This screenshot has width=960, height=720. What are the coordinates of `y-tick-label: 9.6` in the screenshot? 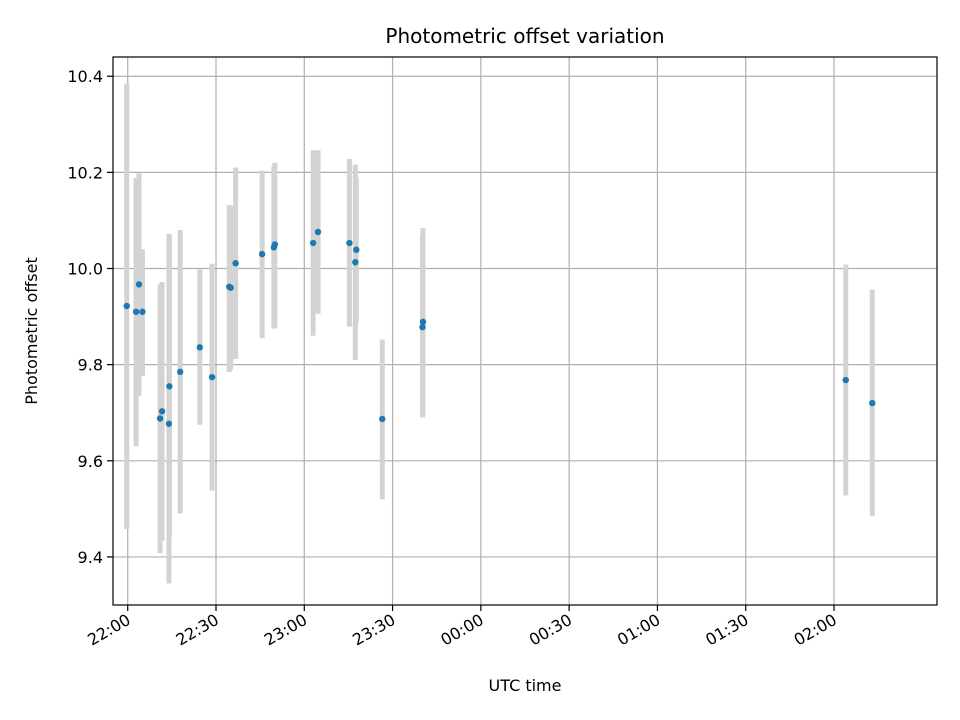 It's located at (90, 461).